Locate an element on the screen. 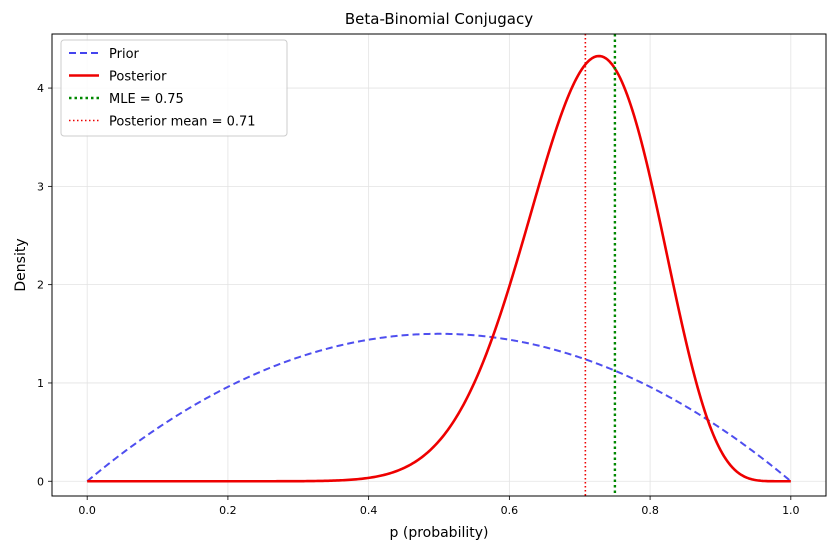 The width and height of the screenshot is (837, 551). legend-label: Posterior is located at coordinates (138, 77).